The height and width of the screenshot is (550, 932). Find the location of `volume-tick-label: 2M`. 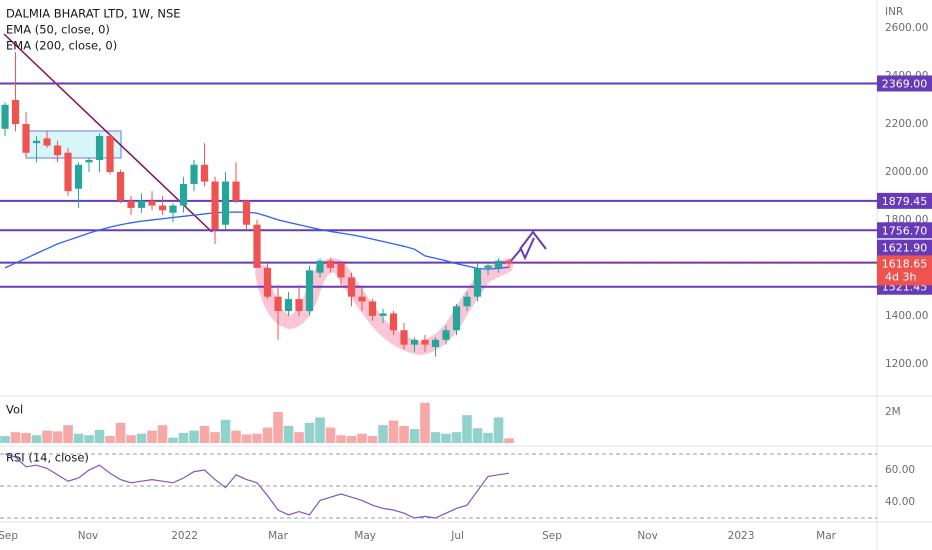

volume-tick-label: 2M is located at coordinates (893, 412).